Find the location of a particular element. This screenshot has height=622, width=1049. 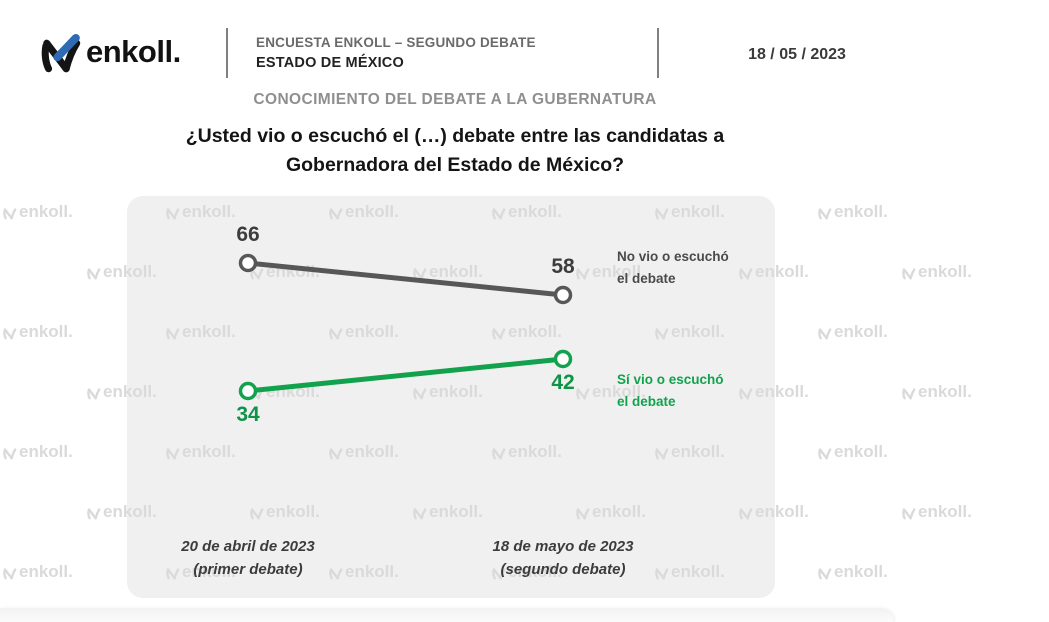

value-label: 34 is located at coordinates (248, 414).